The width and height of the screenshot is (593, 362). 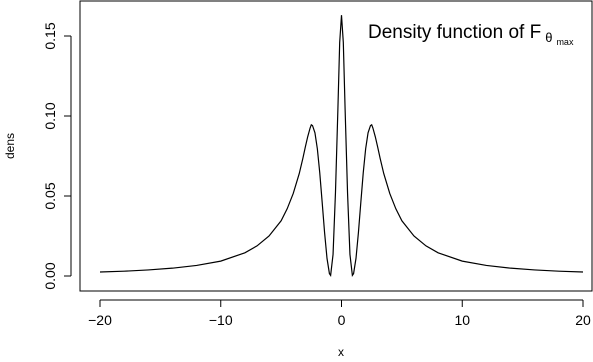 I want to click on y-tick-label: 0.00, so click(x=50, y=275).